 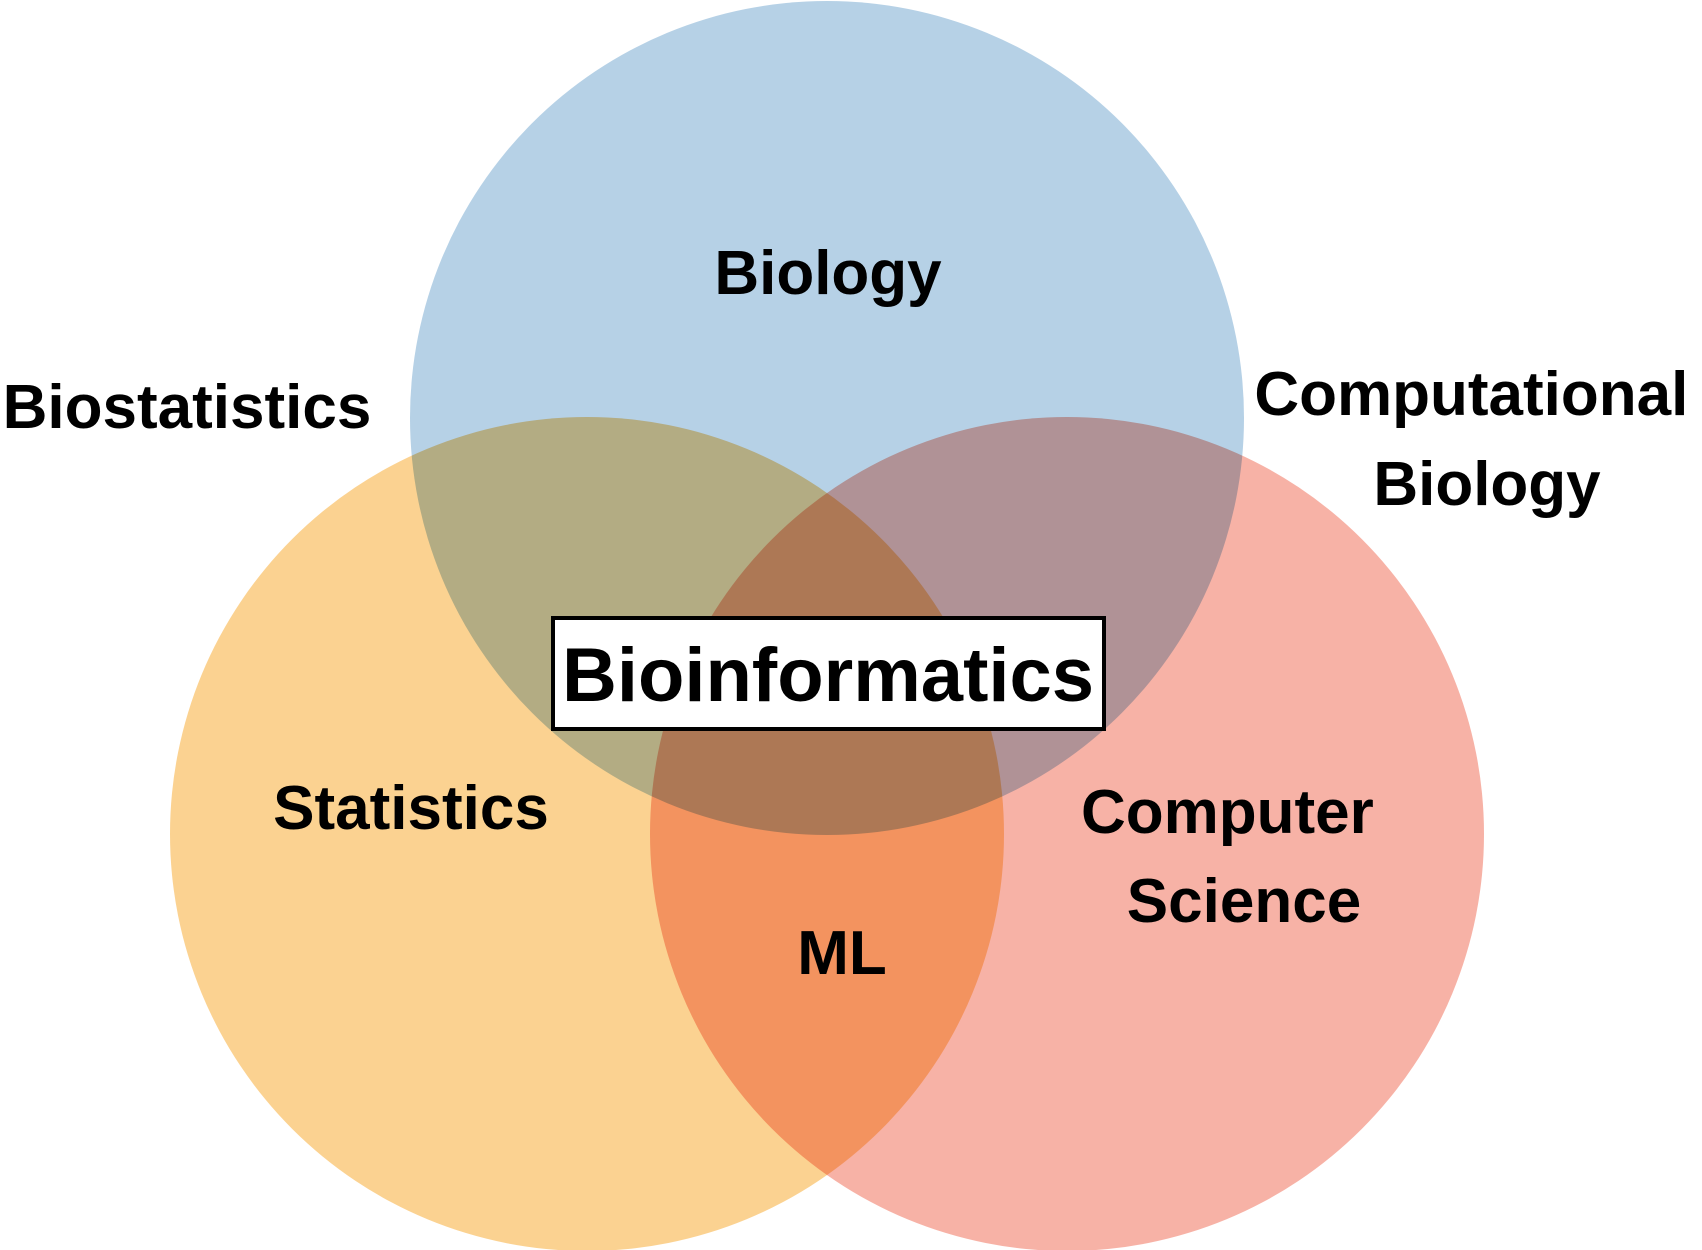 What do you see at coordinates (842, 953) in the screenshot?
I see `ml-label: ML` at bounding box center [842, 953].